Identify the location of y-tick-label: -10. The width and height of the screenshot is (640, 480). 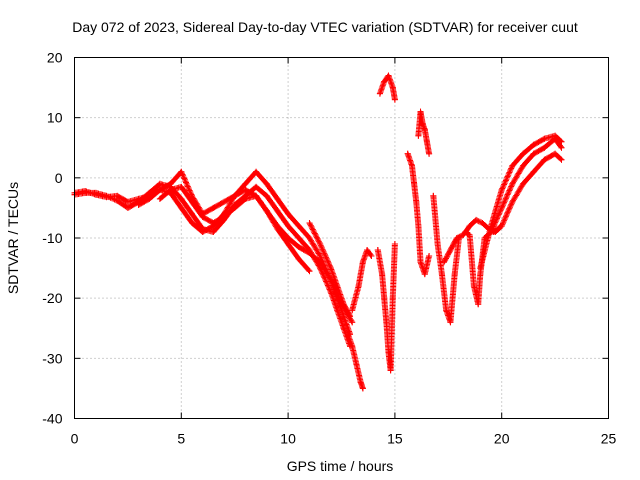
(52, 238).